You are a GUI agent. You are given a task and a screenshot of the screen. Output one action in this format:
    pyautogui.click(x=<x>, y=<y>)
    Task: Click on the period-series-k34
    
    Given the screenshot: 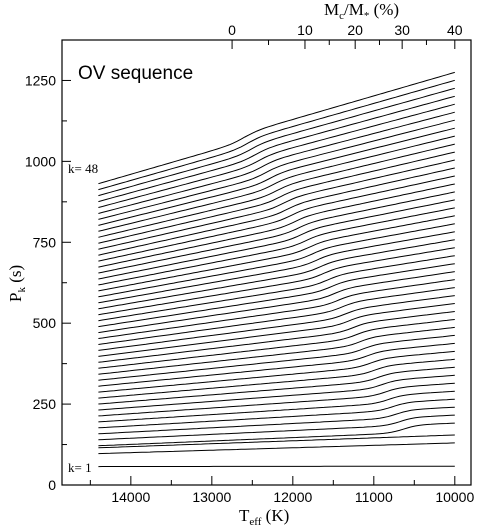 What is the action you would take?
    pyautogui.click(x=276, y=225)
    